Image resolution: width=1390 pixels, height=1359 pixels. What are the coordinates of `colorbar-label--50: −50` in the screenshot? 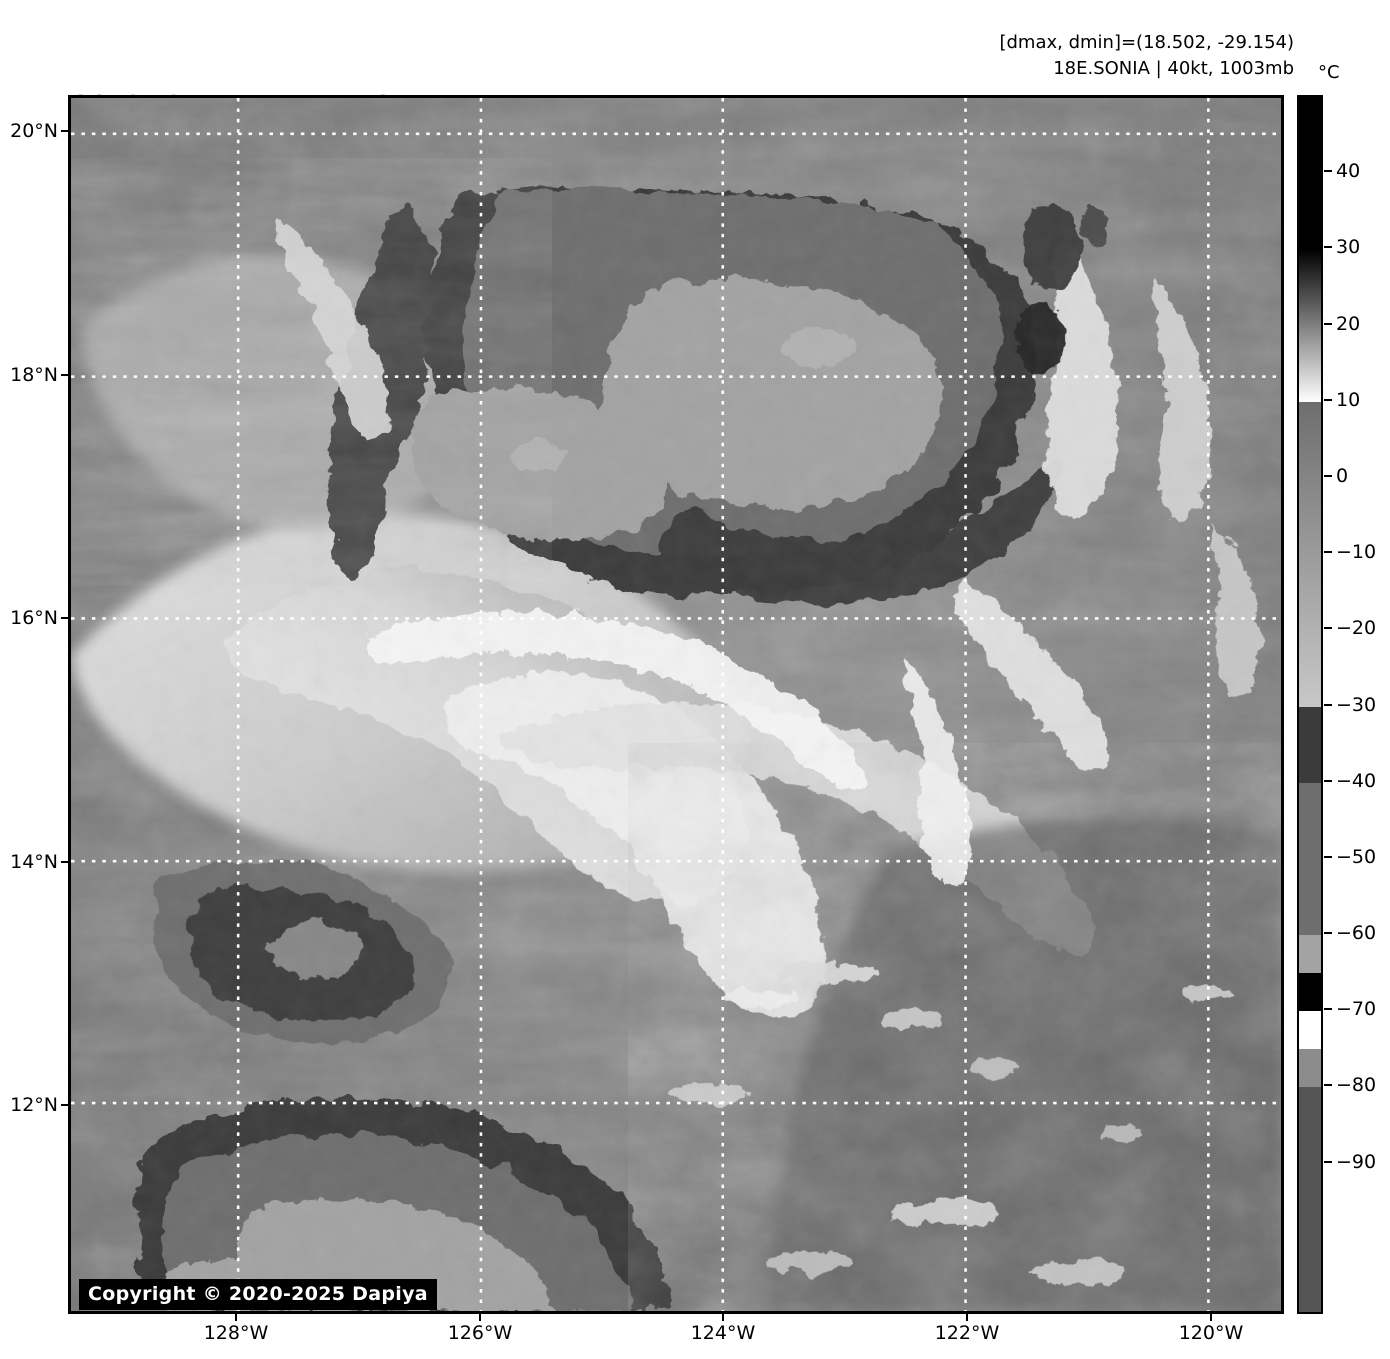 It's located at (1356, 856).